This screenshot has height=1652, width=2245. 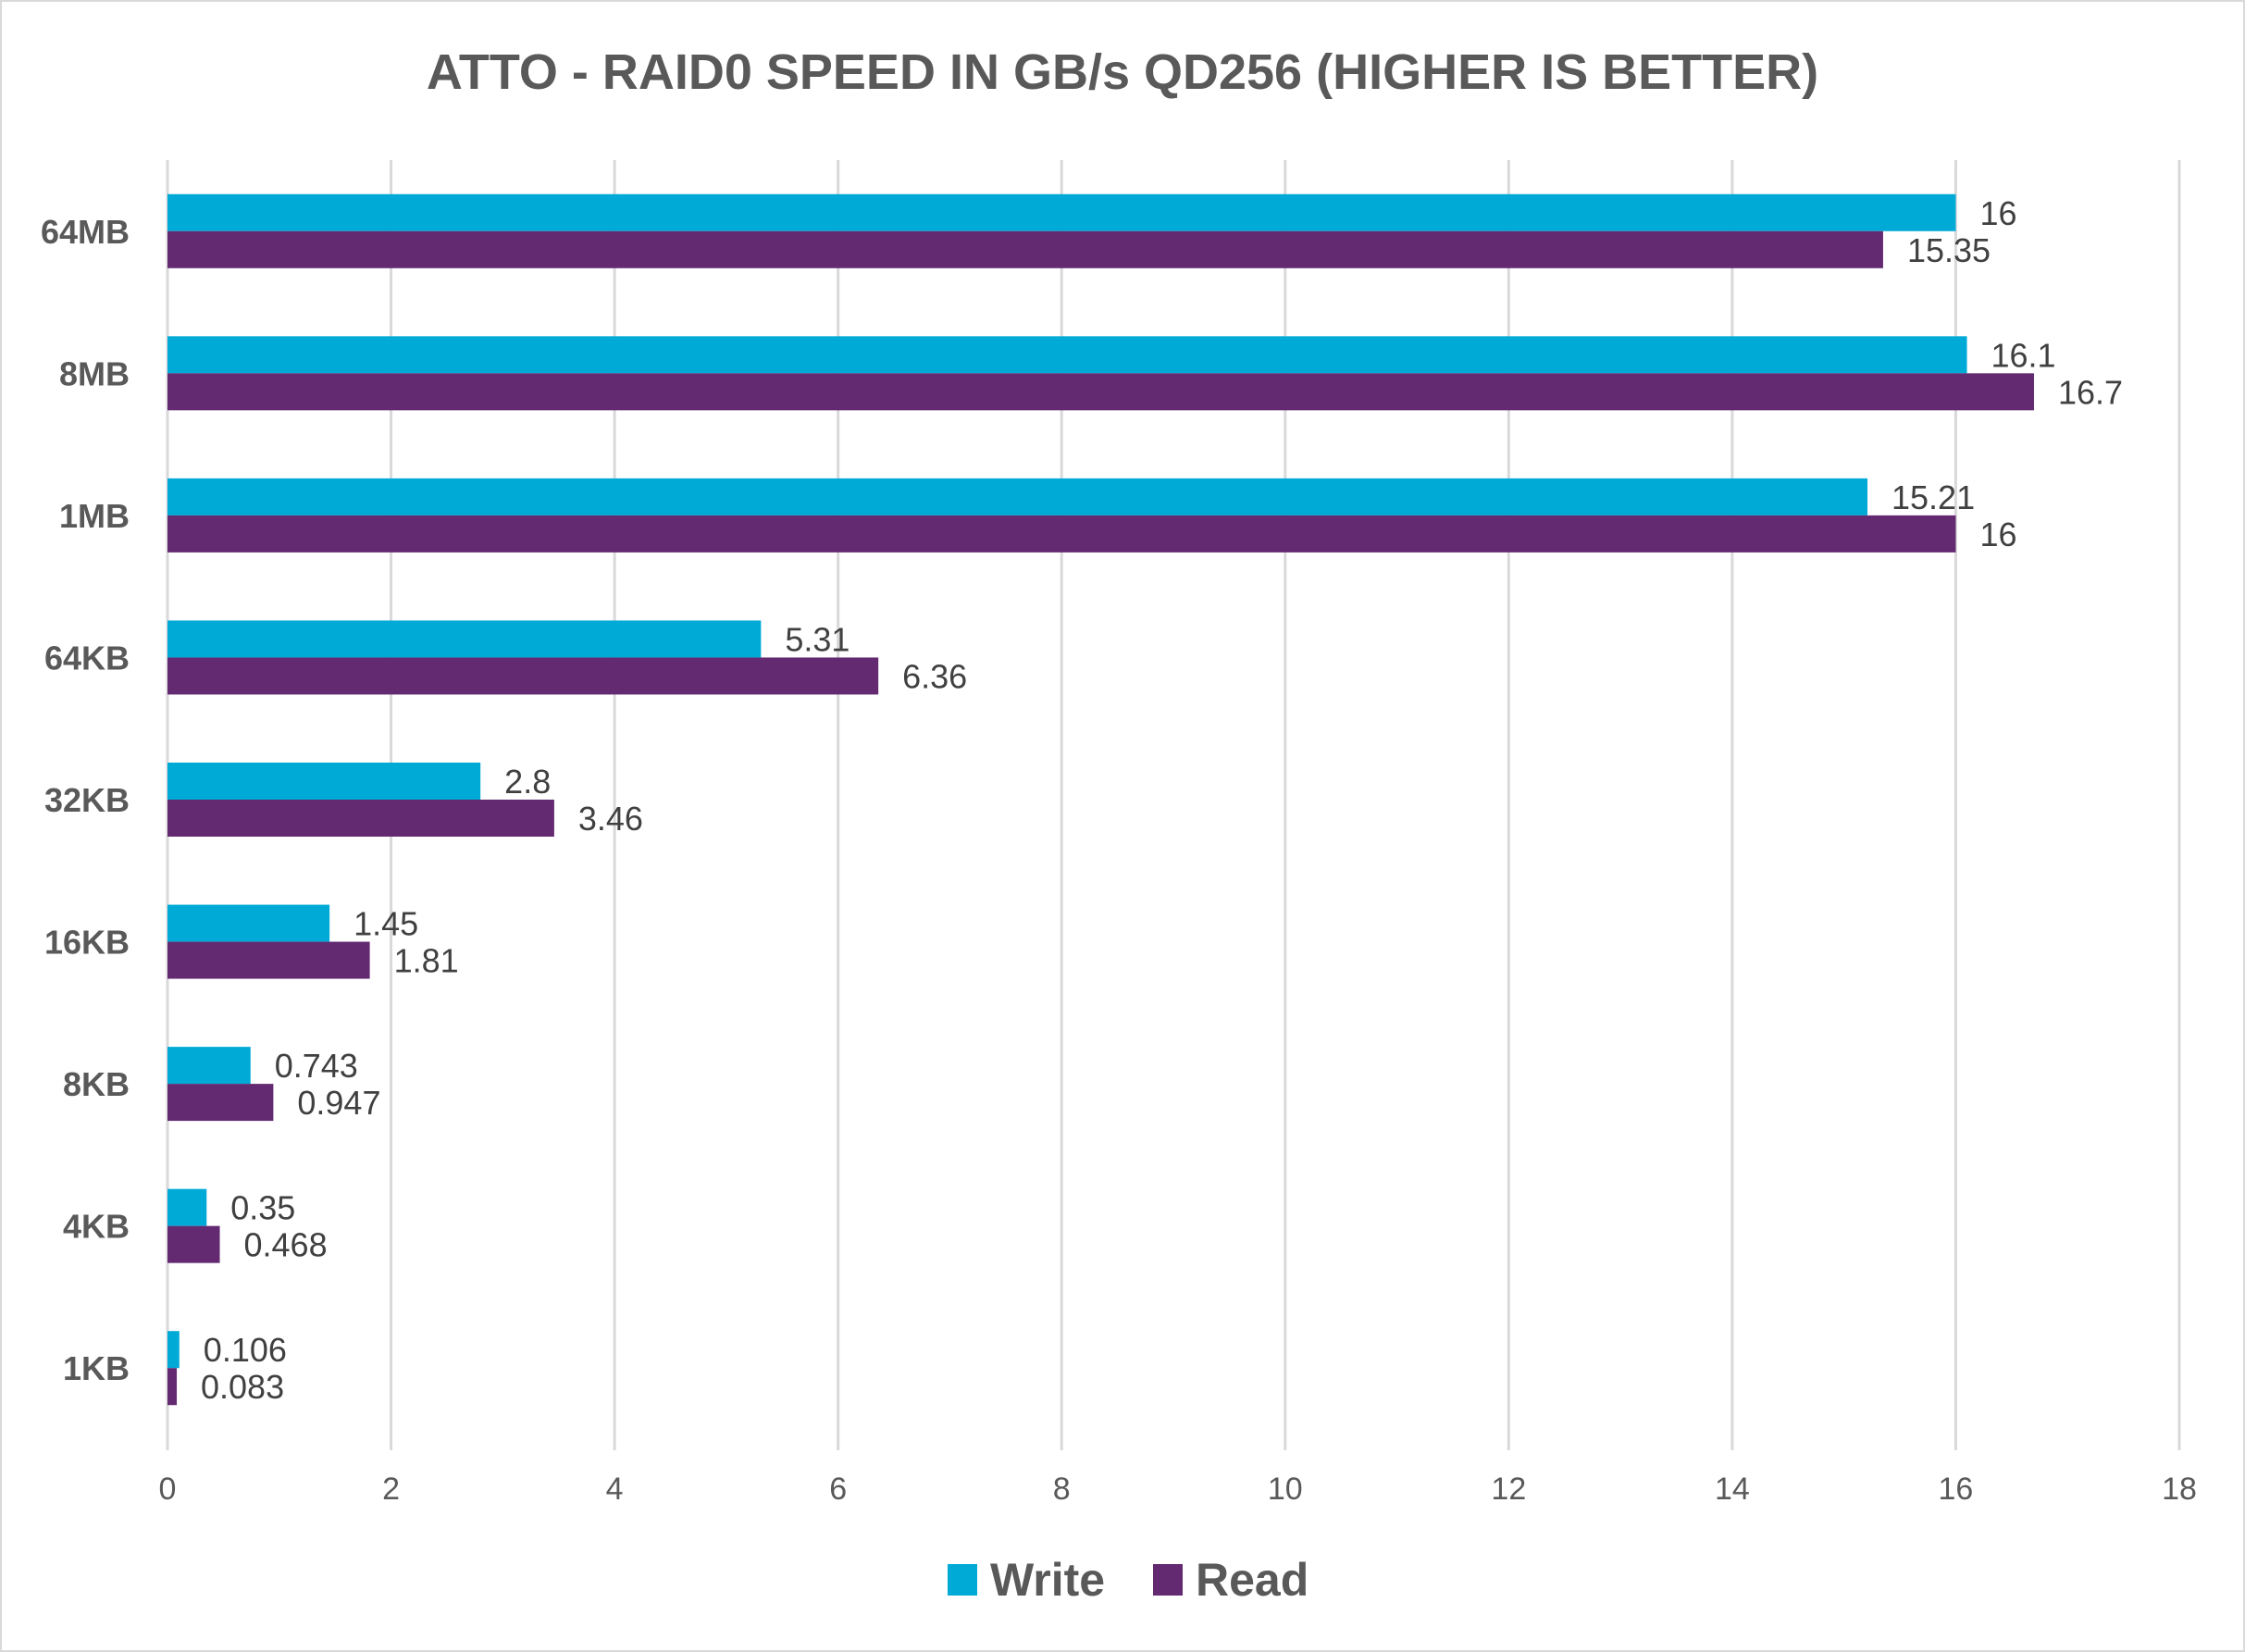 I want to click on category-label: 64KB, so click(x=87, y=658).